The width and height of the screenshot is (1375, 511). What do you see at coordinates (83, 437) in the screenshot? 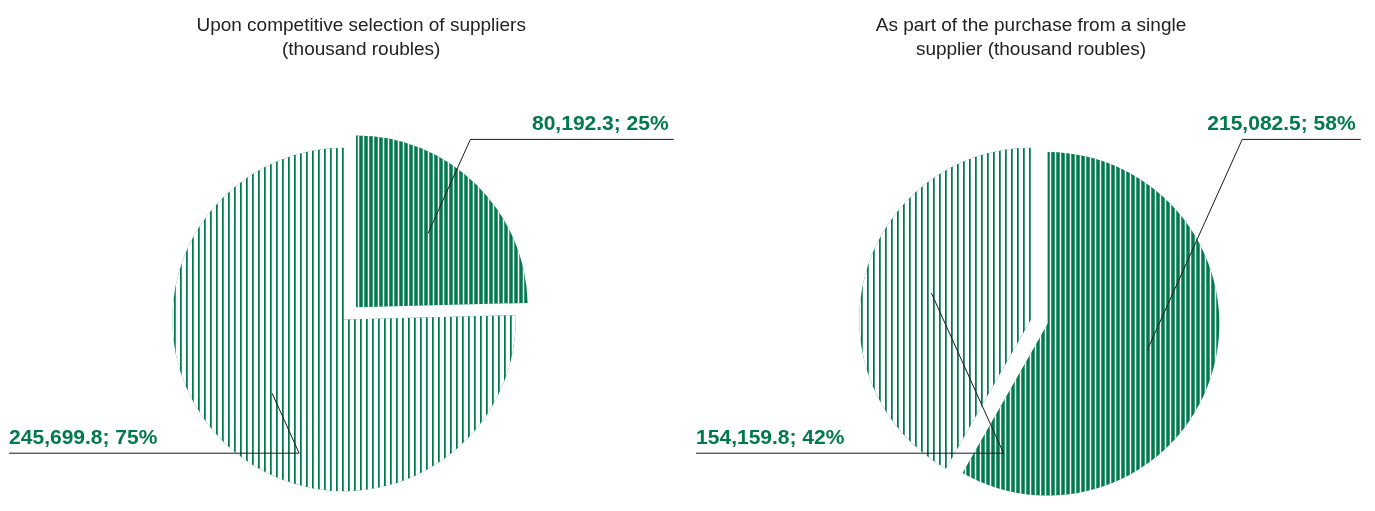
I see `data-label: 245,699.8; 75%` at bounding box center [83, 437].